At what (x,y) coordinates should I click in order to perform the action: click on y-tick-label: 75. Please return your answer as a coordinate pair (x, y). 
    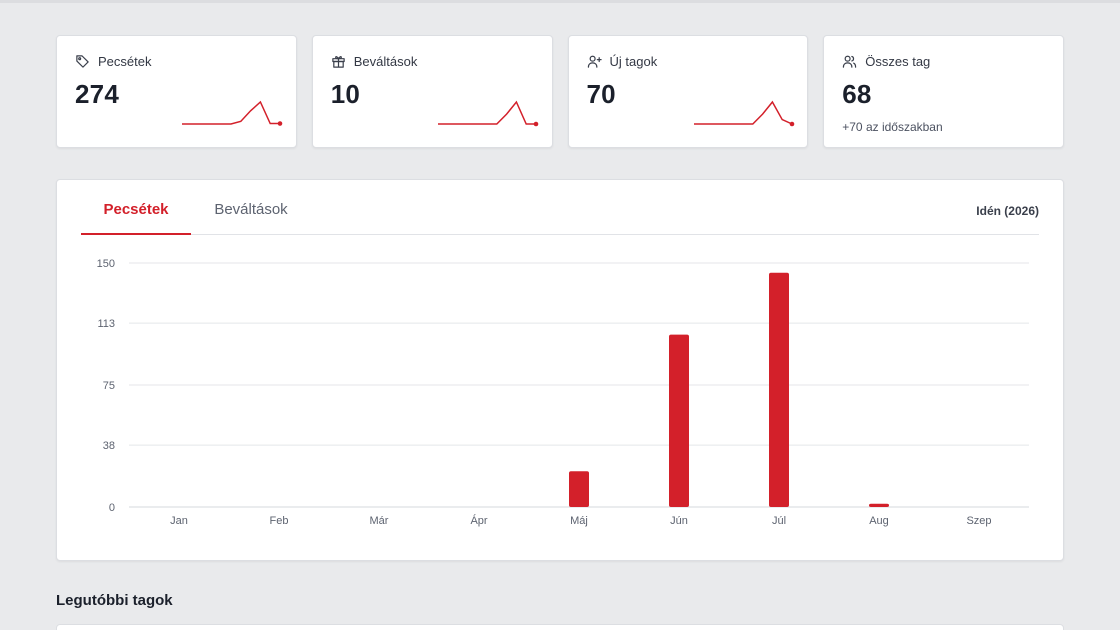
    Looking at the image, I should click on (109, 386).